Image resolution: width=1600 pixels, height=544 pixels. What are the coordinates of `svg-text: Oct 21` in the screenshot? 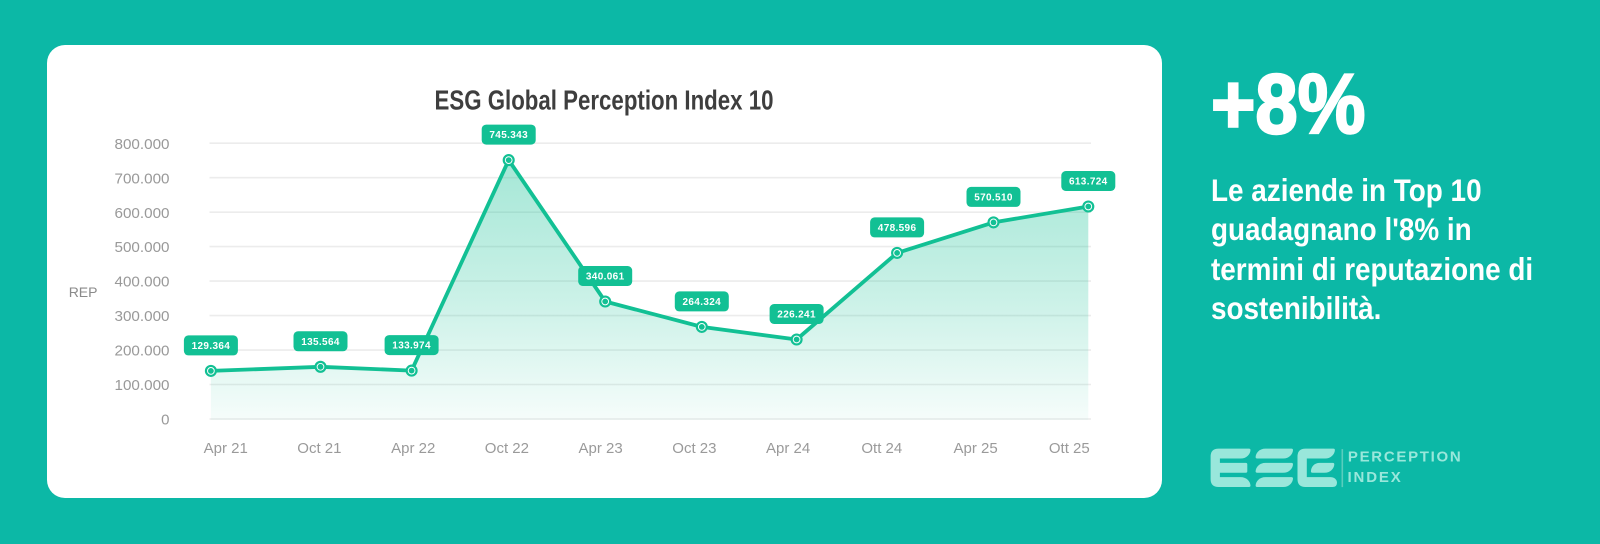 It's located at (319, 448).